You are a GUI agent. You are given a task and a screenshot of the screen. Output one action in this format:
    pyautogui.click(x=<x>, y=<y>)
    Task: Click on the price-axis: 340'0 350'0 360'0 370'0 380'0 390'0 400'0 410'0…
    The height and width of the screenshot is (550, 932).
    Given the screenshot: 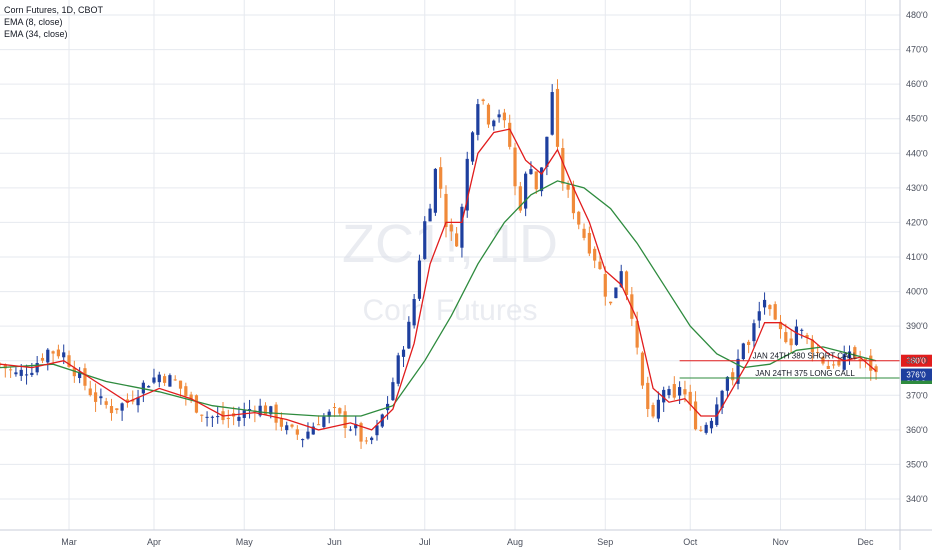 What is the action you would take?
    pyautogui.click(x=913, y=275)
    